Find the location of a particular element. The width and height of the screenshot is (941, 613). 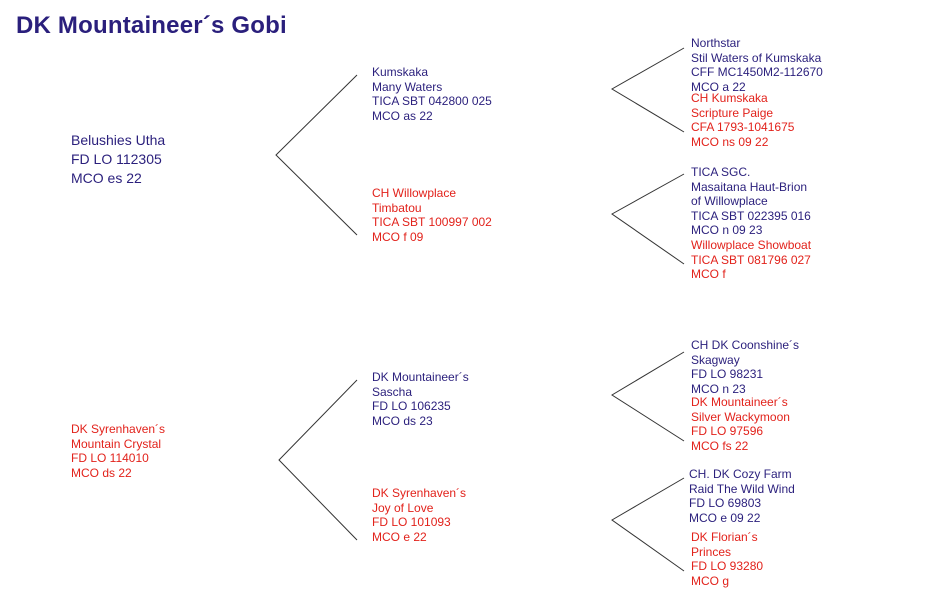

dds-line-4: MCO e 09 22 is located at coordinates (725, 517).